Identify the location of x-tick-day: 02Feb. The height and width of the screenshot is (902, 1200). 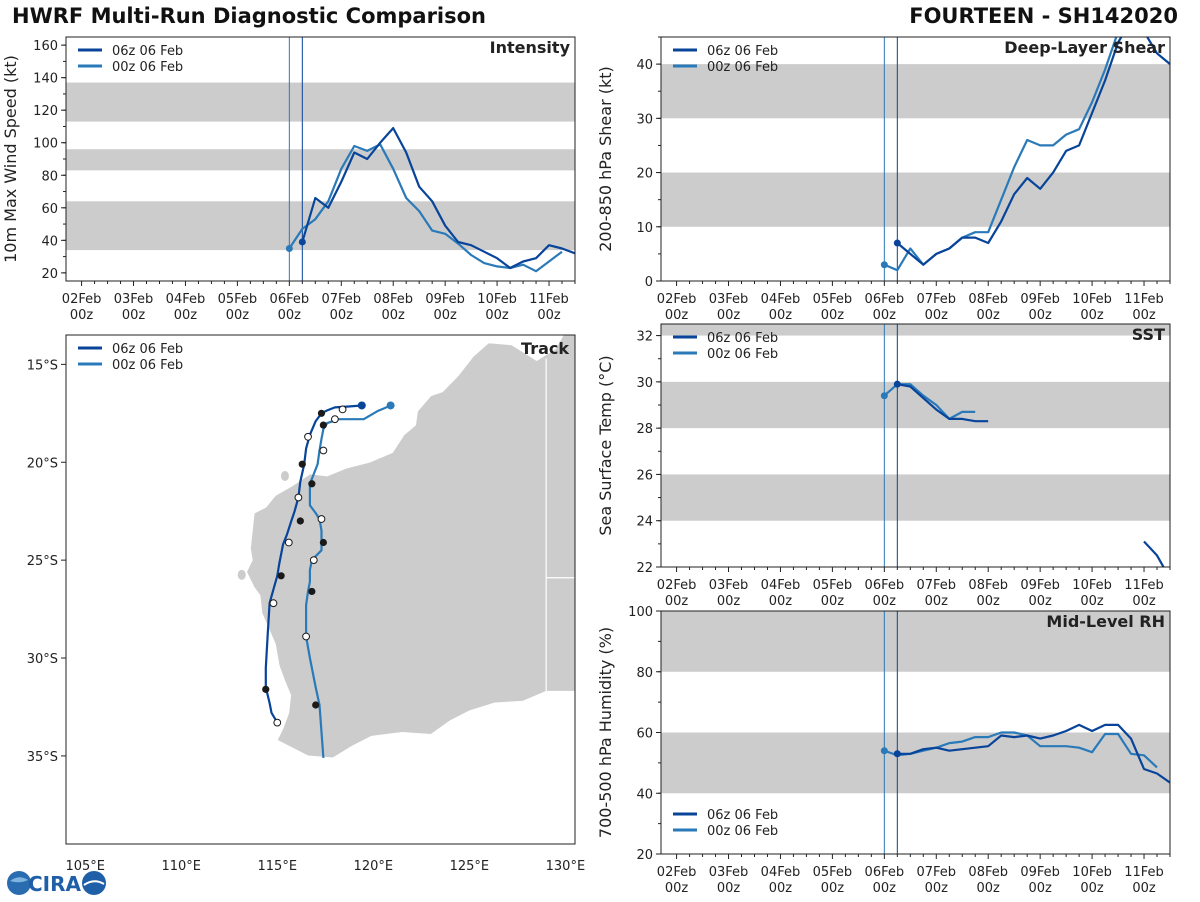
(677, 299).